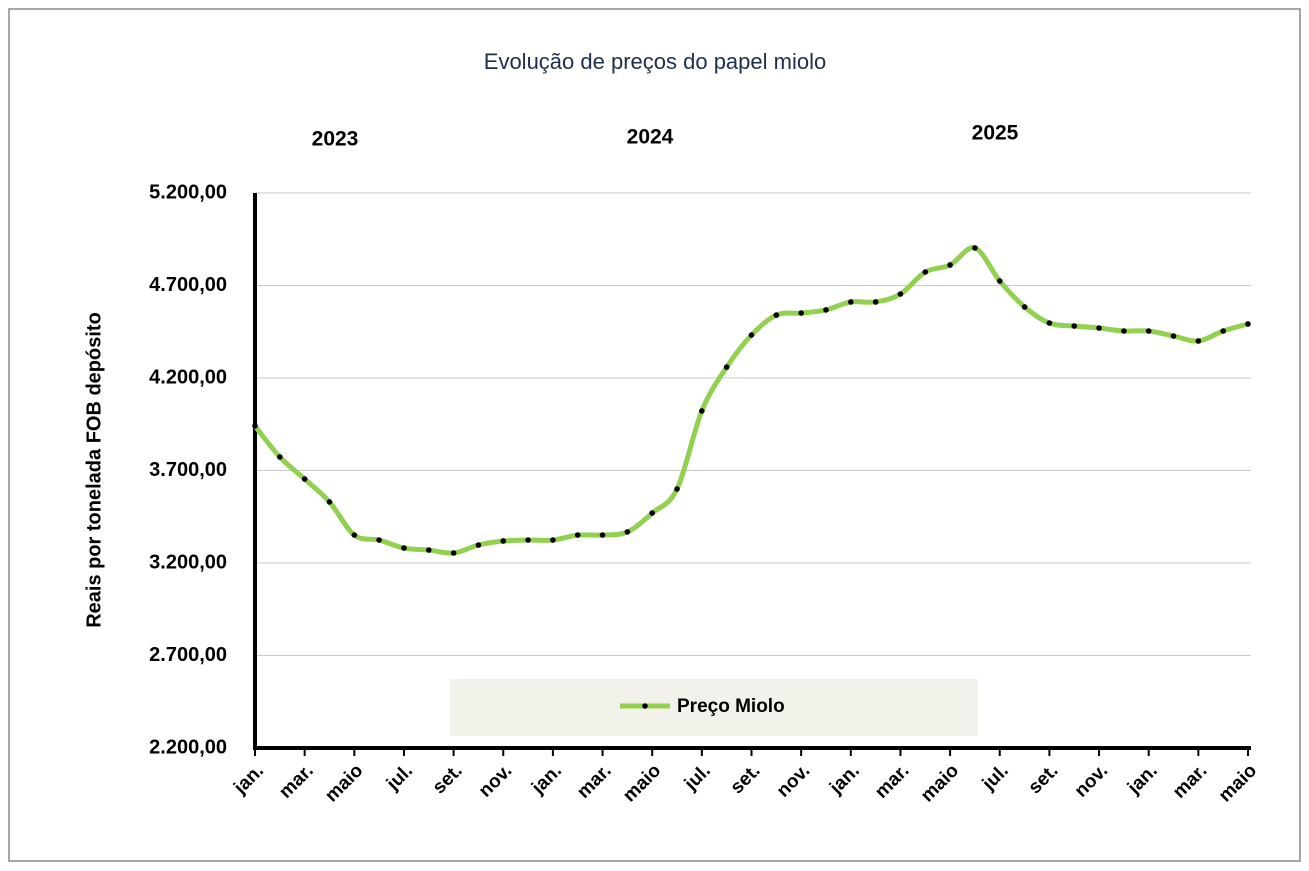 This screenshot has height=871, width=1309. What do you see at coordinates (731, 706) in the screenshot?
I see `legend-label: Preço Miolo` at bounding box center [731, 706].